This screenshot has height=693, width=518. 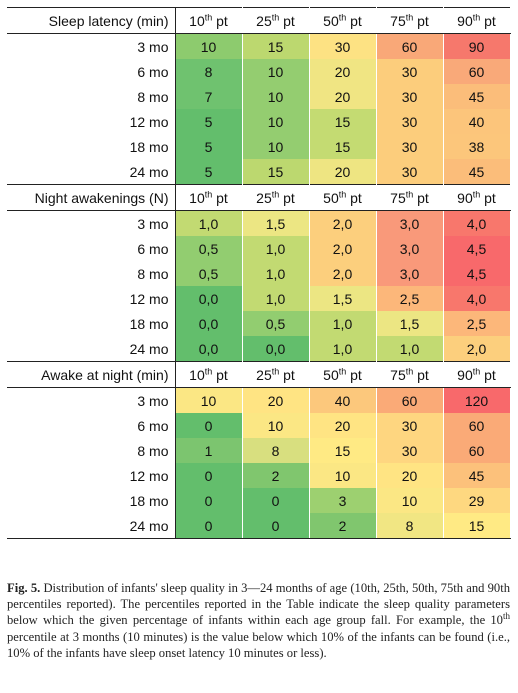 I want to click on section-title: Night awakenings (N), so click(x=91, y=197).